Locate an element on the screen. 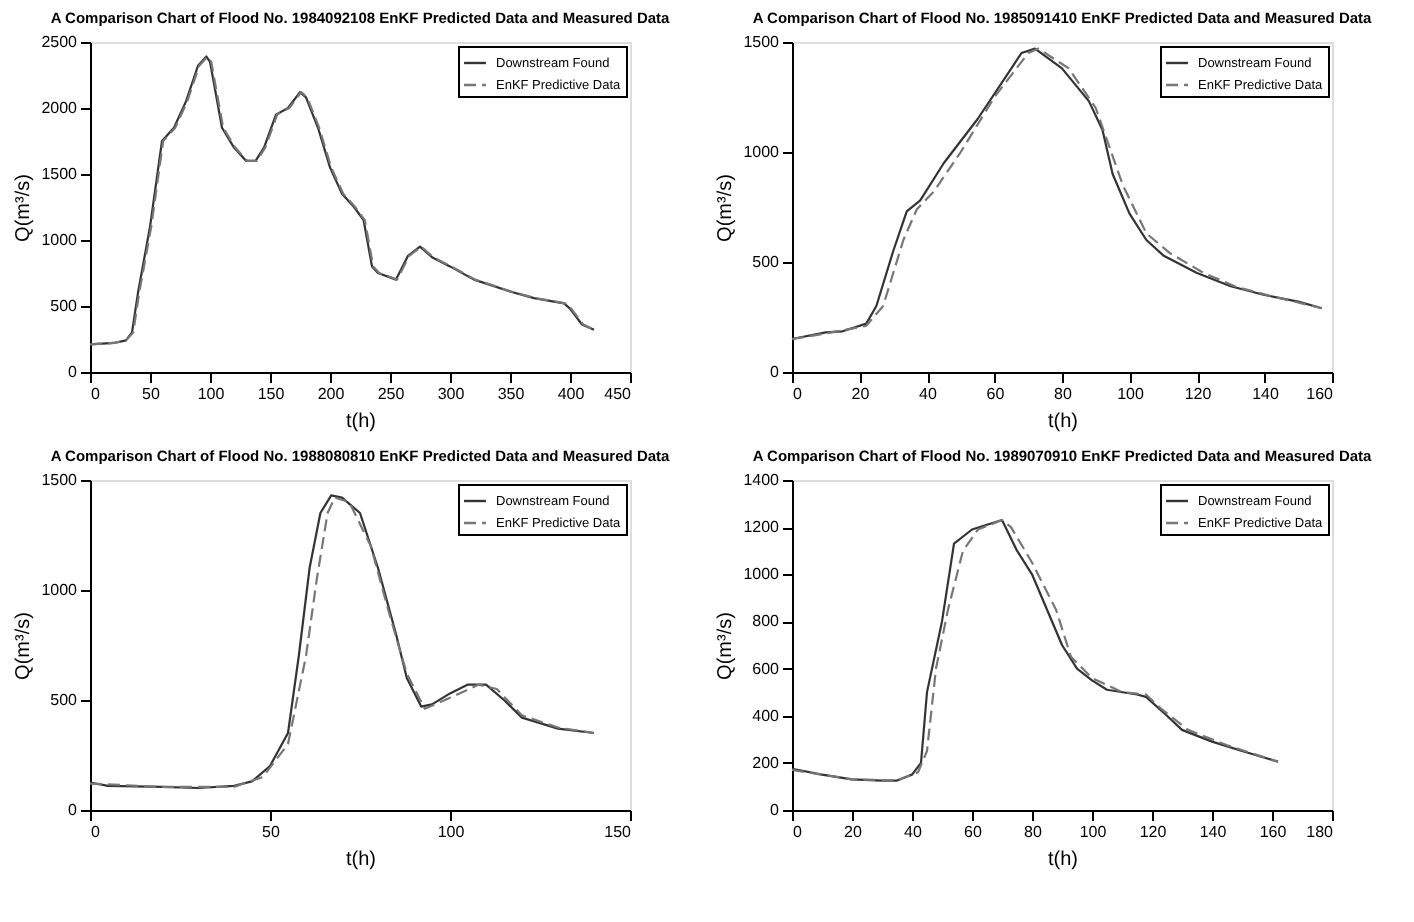 Image resolution: width=1414 pixels, height=922 pixels. x-tick-label: 250 is located at coordinates (391, 394).